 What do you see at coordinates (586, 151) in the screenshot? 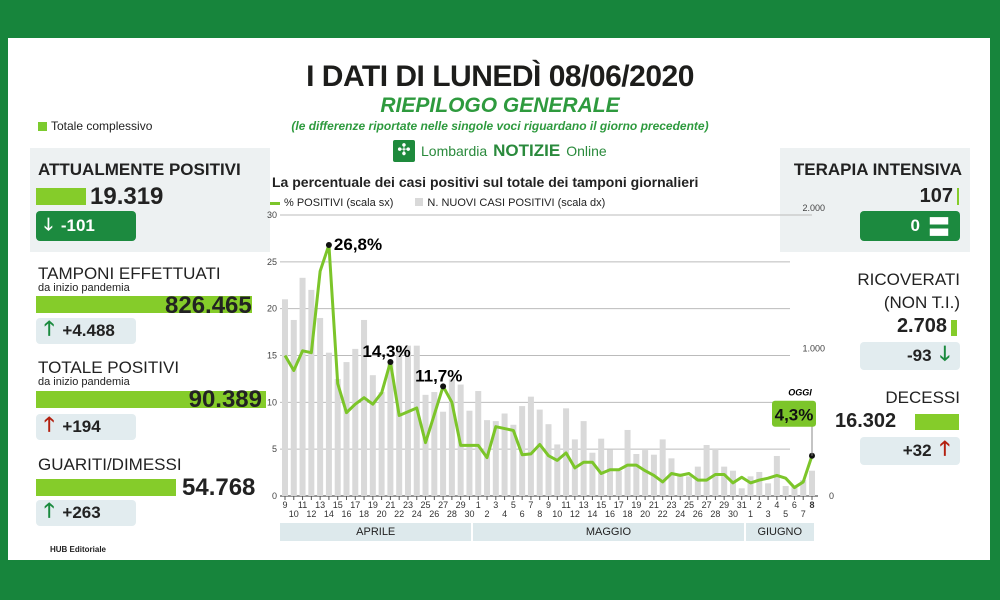
I see `logo-text-online: Online` at bounding box center [586, 151].